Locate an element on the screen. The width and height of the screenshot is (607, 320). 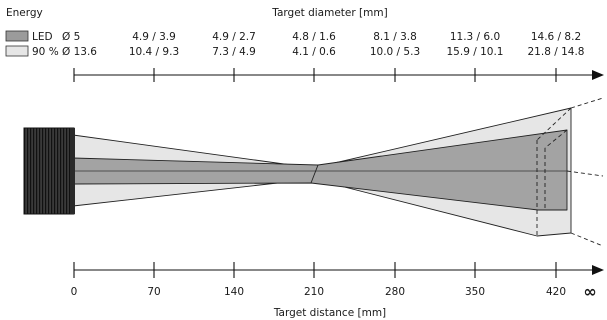
energy-label: Energy is located at coordinates (24, 13).